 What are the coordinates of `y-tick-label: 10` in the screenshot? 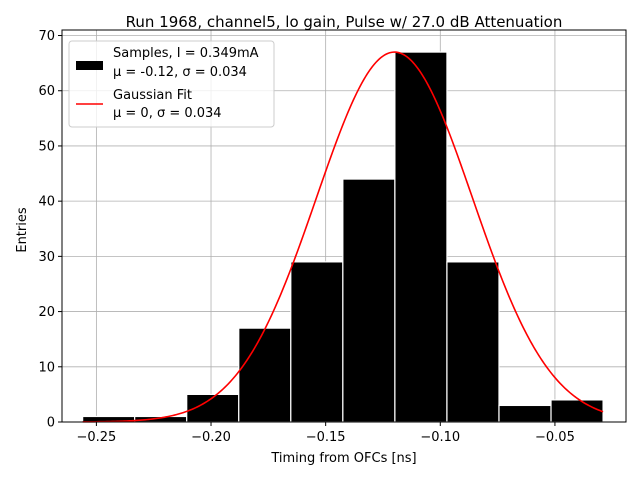 It's located at (46, 367).